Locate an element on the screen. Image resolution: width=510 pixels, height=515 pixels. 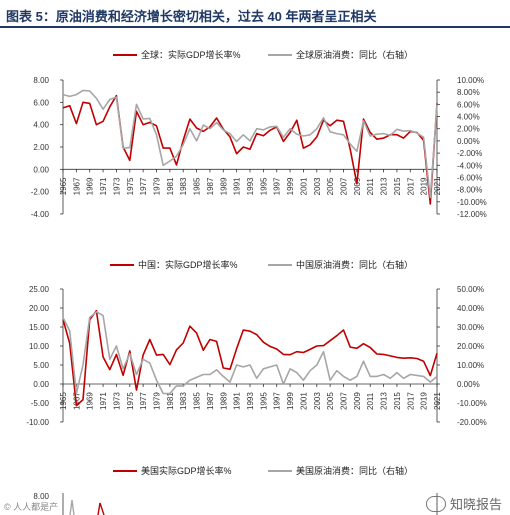
left-tick-label: 15.00 is located at coordinates (39, 327).